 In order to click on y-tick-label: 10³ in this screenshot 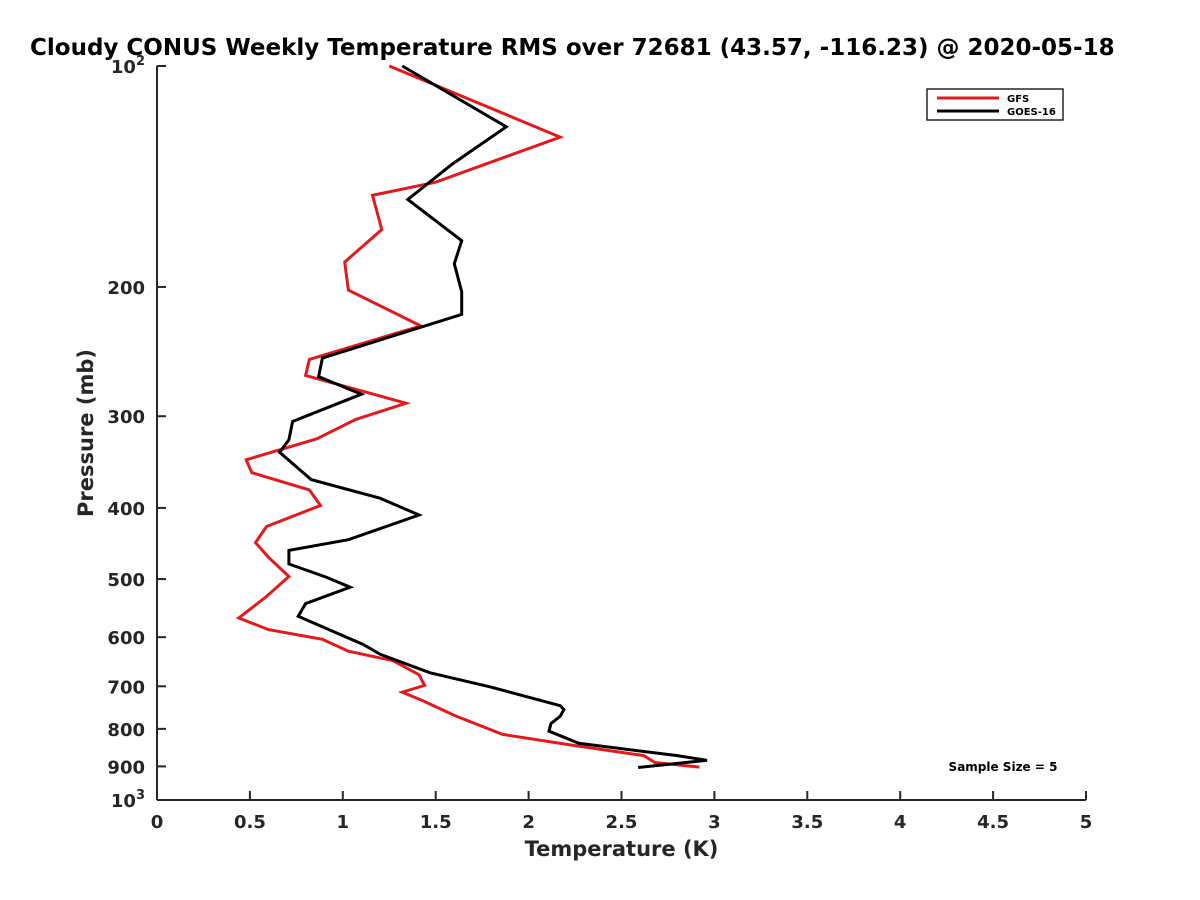, I will do `click(128, 800)`.